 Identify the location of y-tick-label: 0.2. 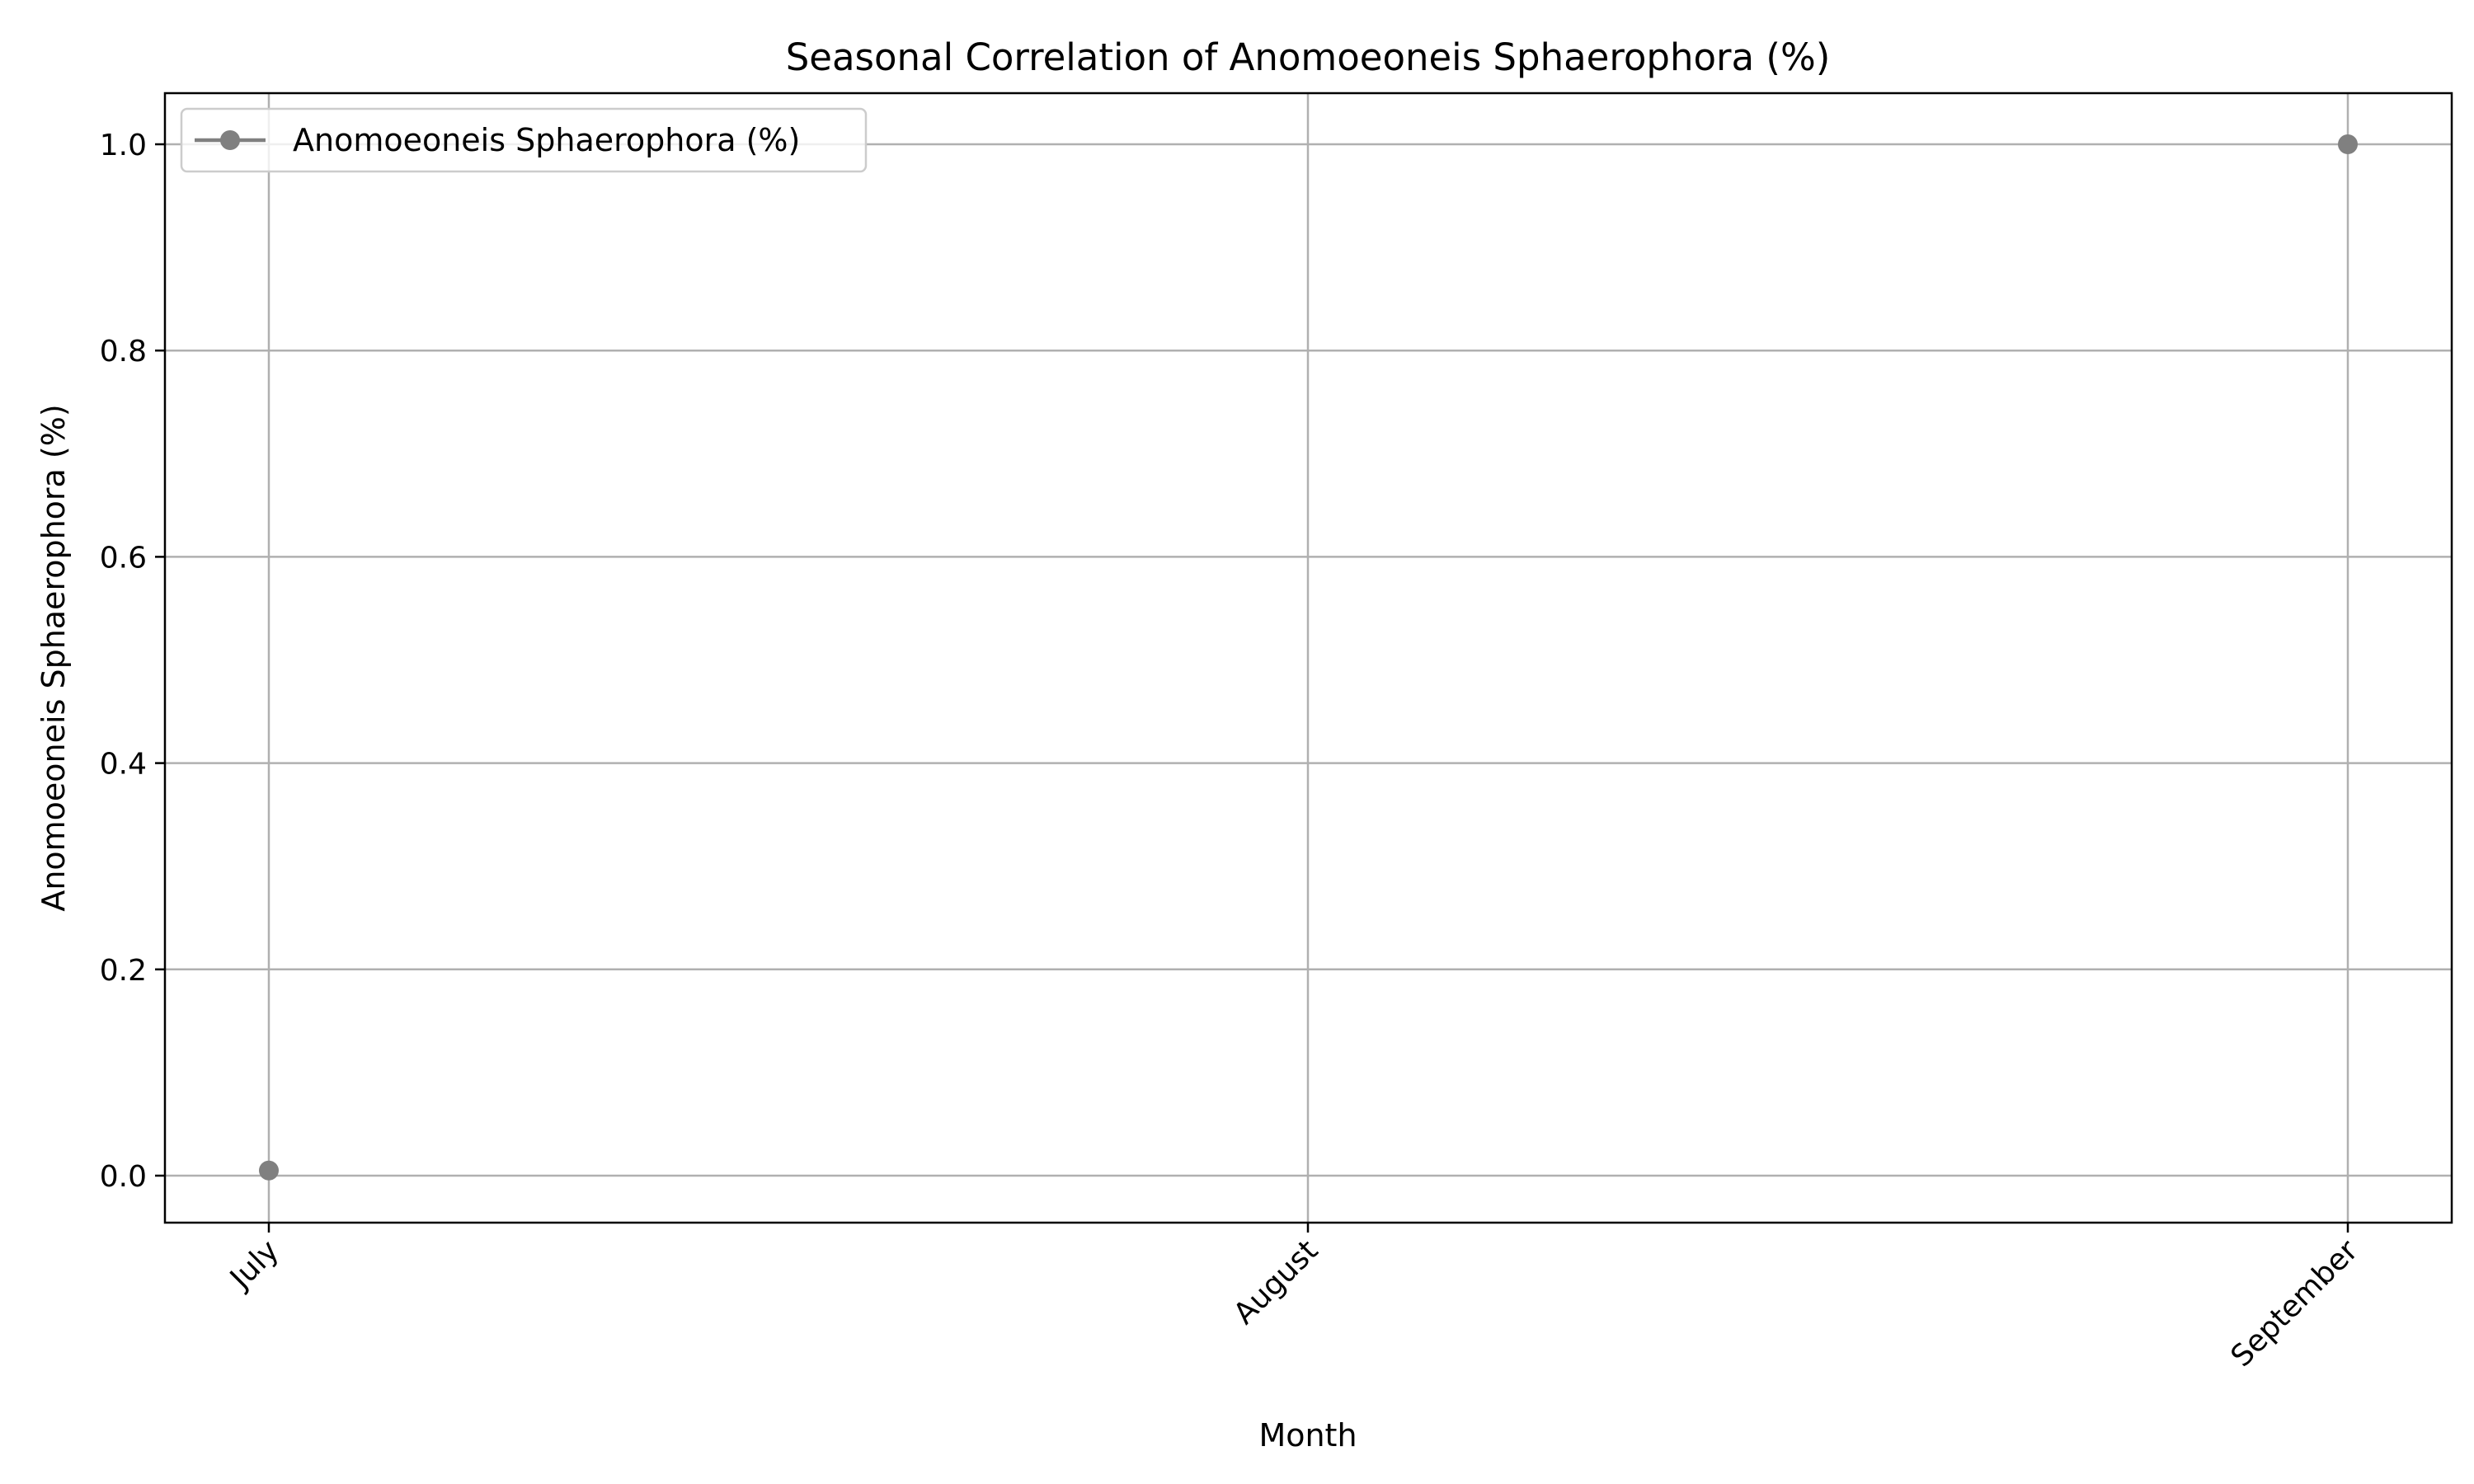
(123, 971).